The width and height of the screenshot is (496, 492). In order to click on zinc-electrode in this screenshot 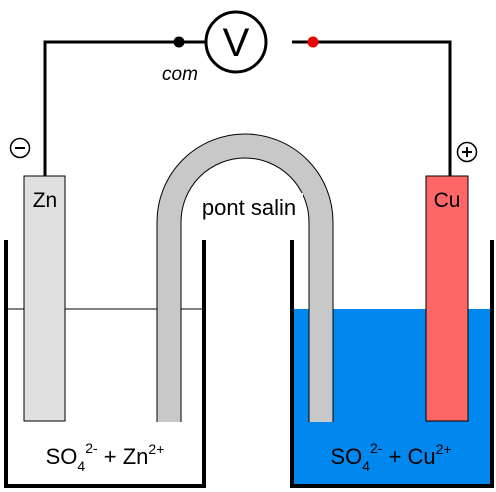, I will do `click(44, 298)`.